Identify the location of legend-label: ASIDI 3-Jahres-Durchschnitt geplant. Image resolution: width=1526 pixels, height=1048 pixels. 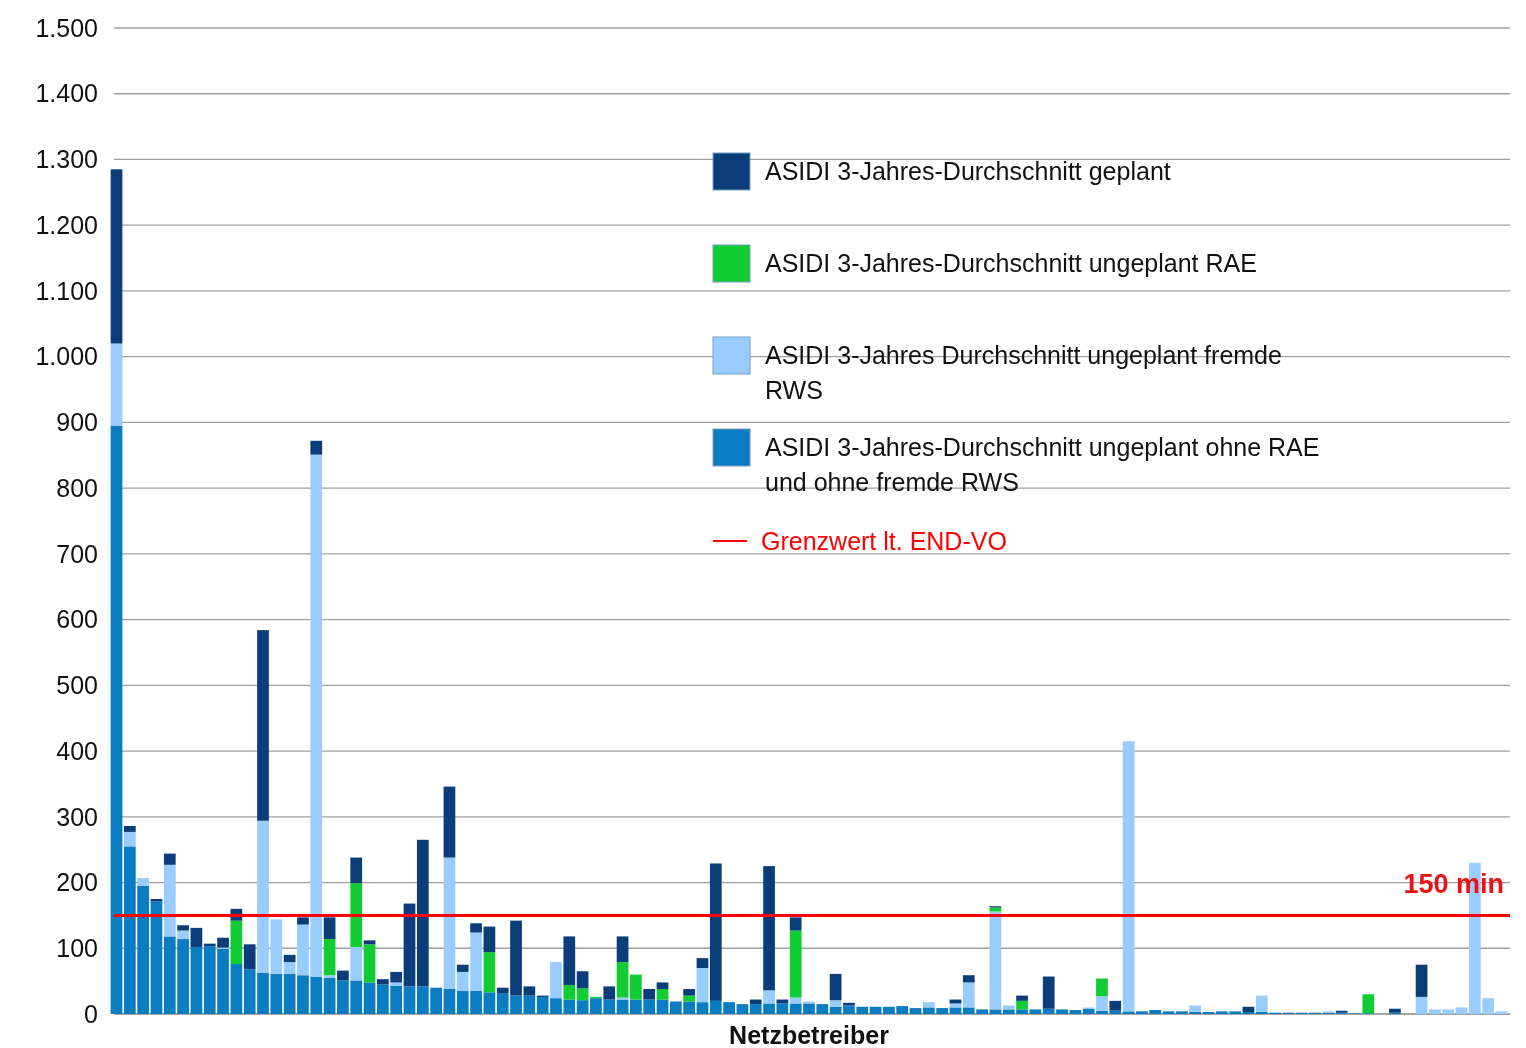
(968, 171).